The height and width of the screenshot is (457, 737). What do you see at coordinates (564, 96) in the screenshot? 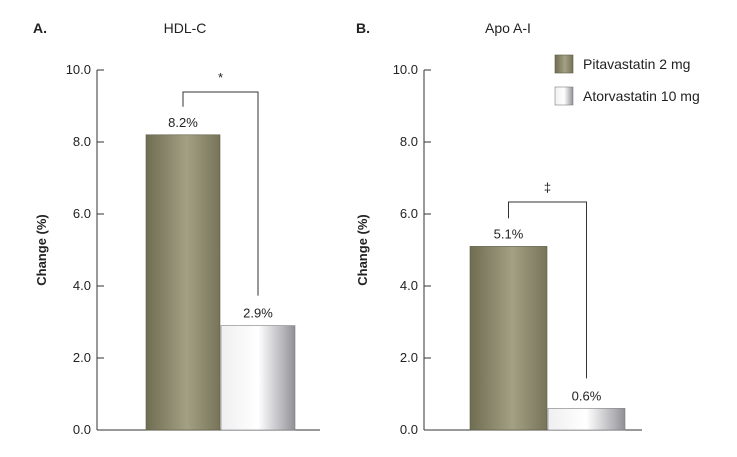
I see `legend-swatch-atorvastatin` at bounding box center [564, 96].